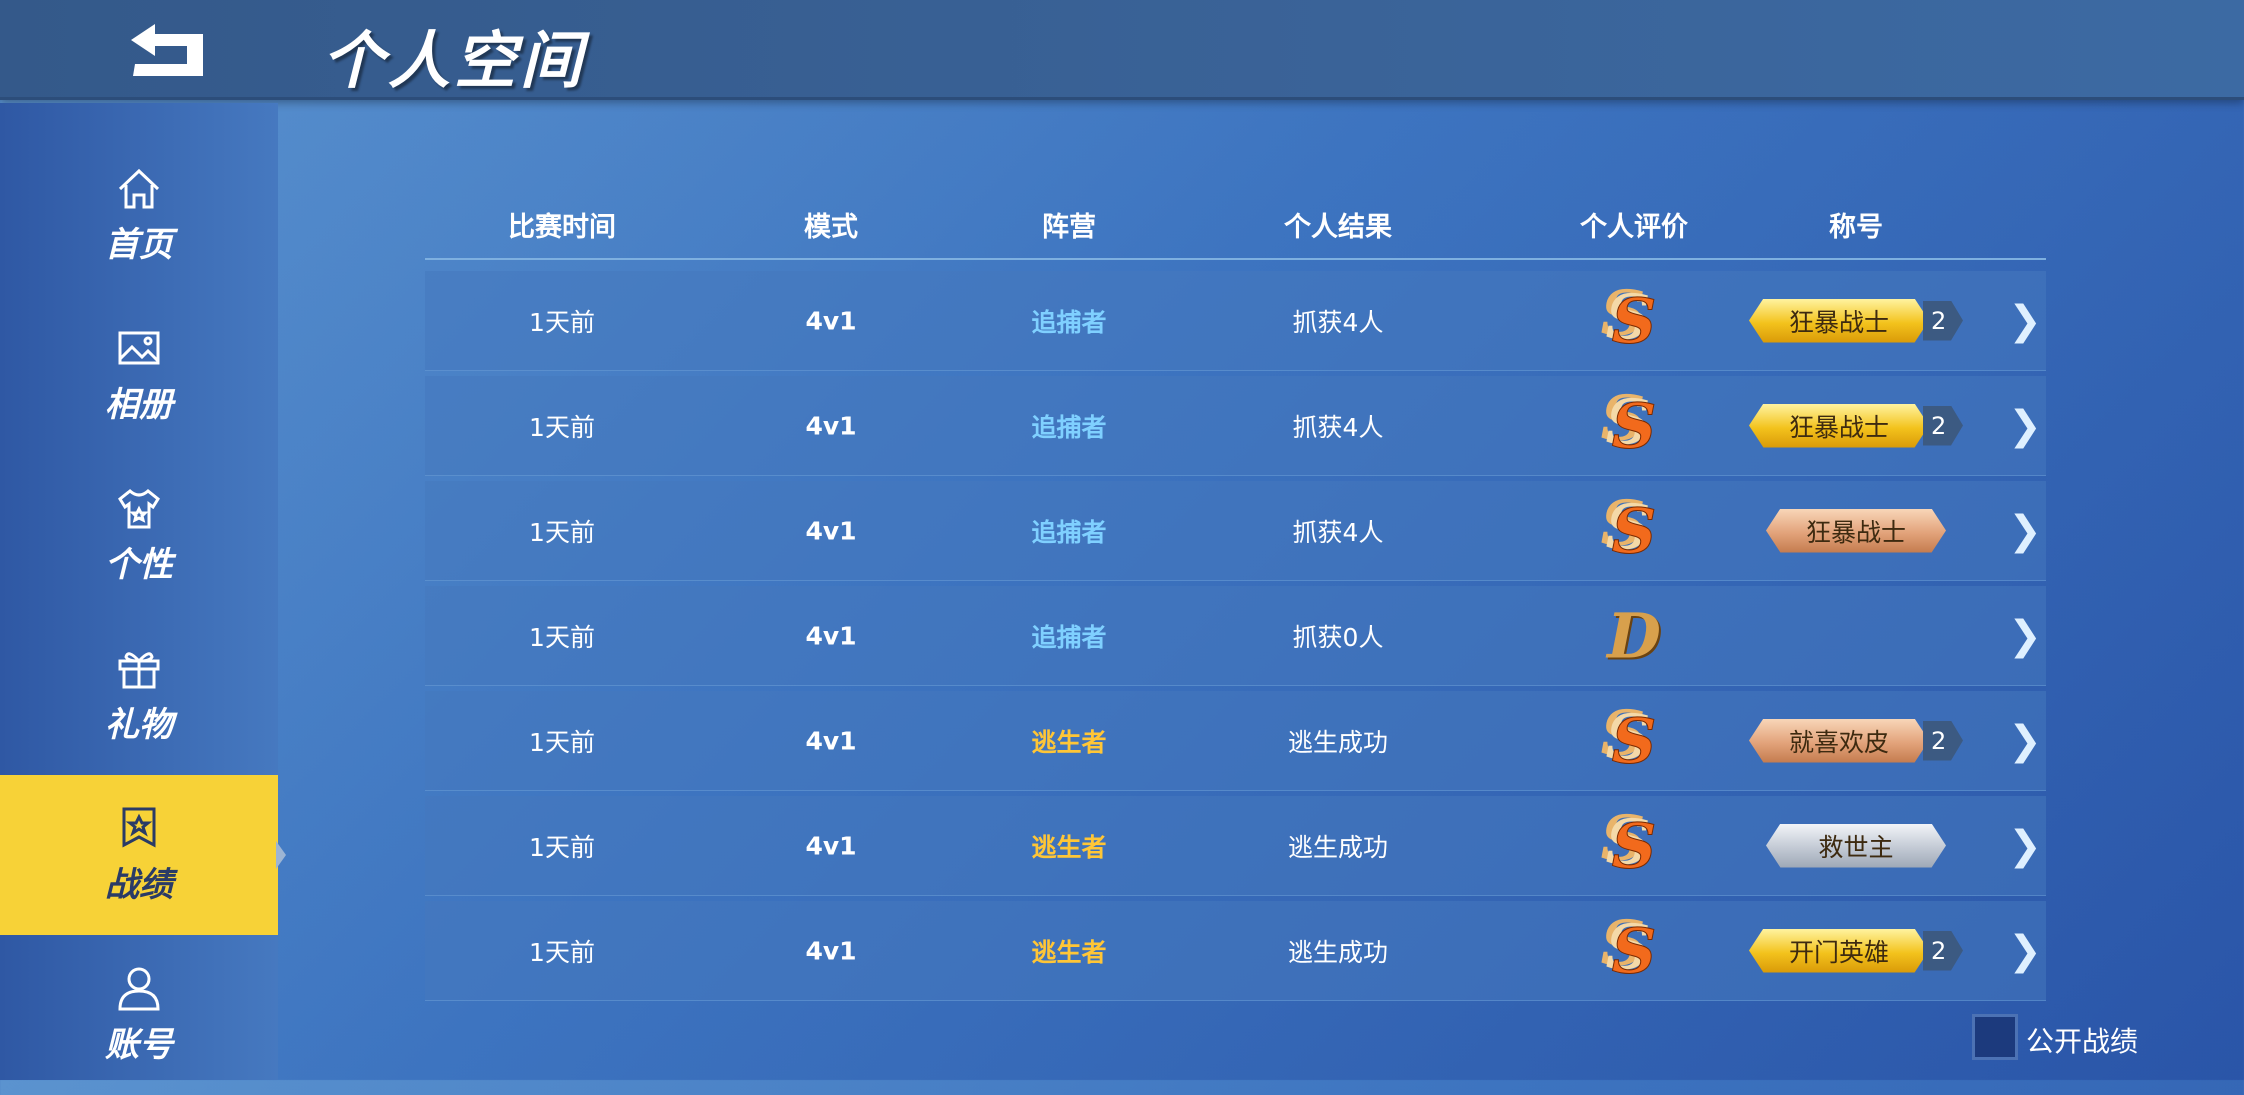 This screenshot has width=2244, height=1095. I want to click on sidebar-item-4: 战绩, so click(143, 855).